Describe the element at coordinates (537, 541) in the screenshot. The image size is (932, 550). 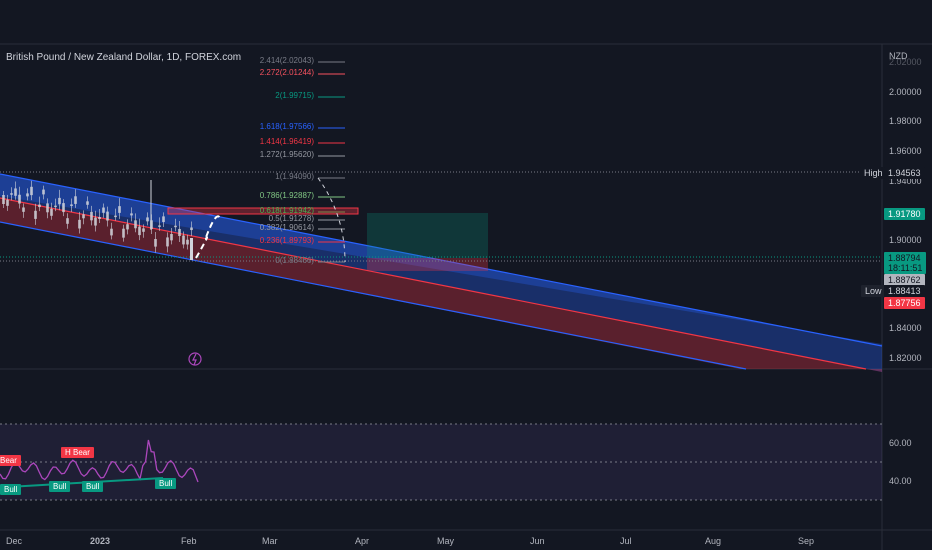
I see `time-tick: Jun` at that location.